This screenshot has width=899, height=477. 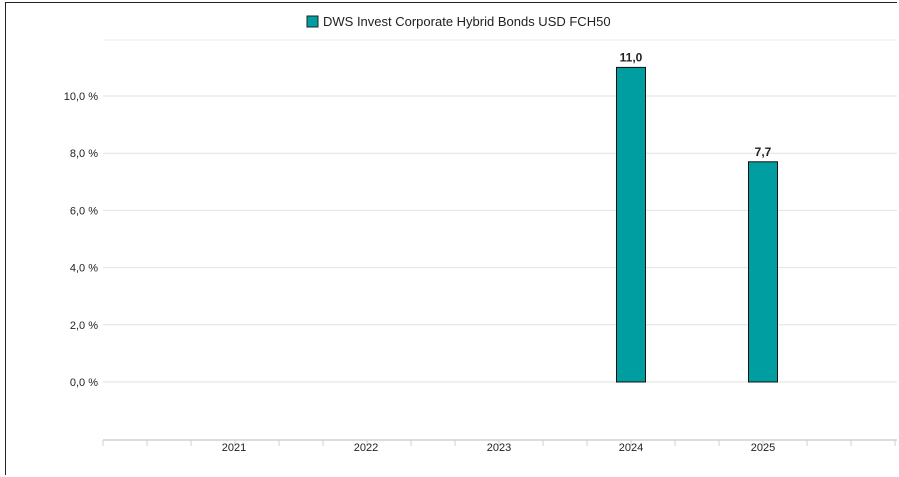 I want to click on x-tick-label: 2021, so click(x=234, y=448).